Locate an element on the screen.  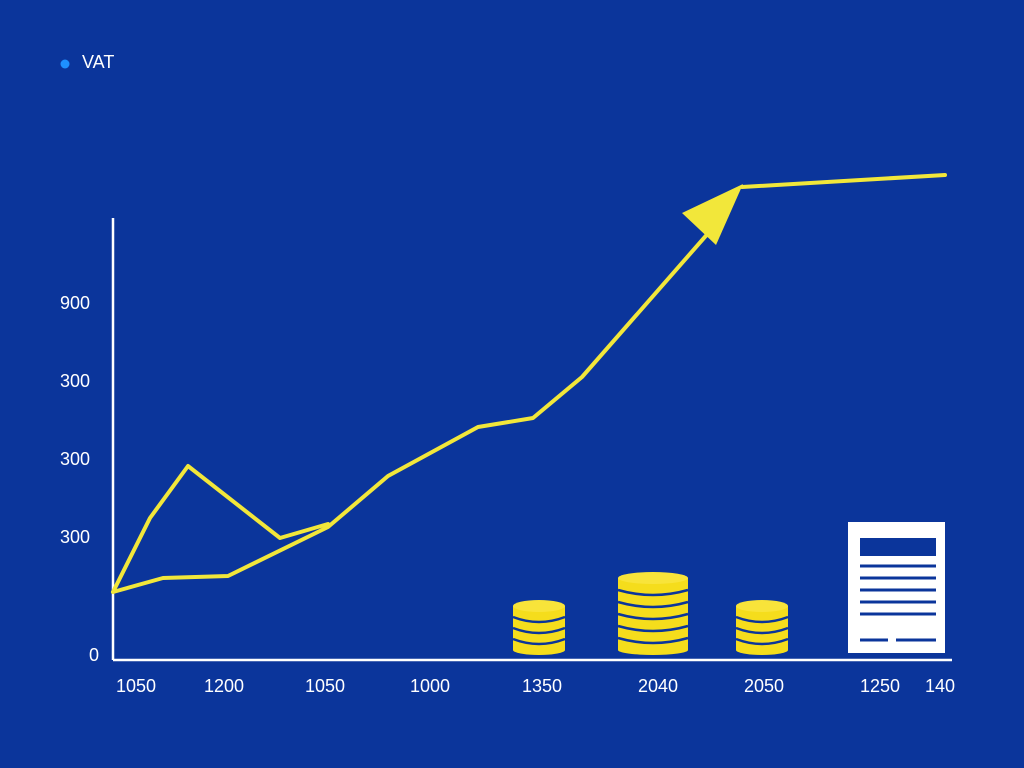
document-header is located at coordinates (898, 547).